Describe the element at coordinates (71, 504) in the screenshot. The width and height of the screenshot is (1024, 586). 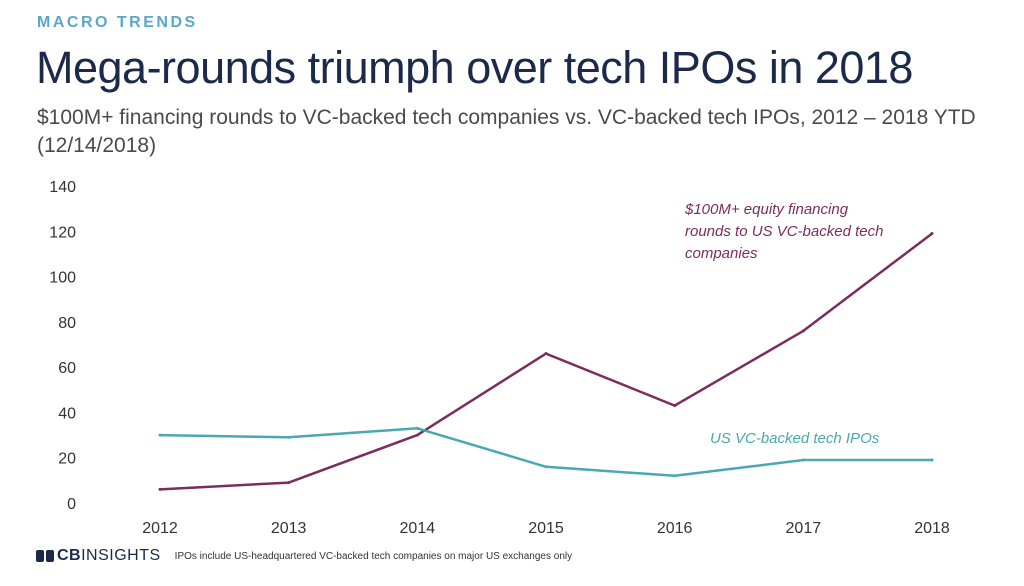
I see `y-tick-label: 0` at that location.